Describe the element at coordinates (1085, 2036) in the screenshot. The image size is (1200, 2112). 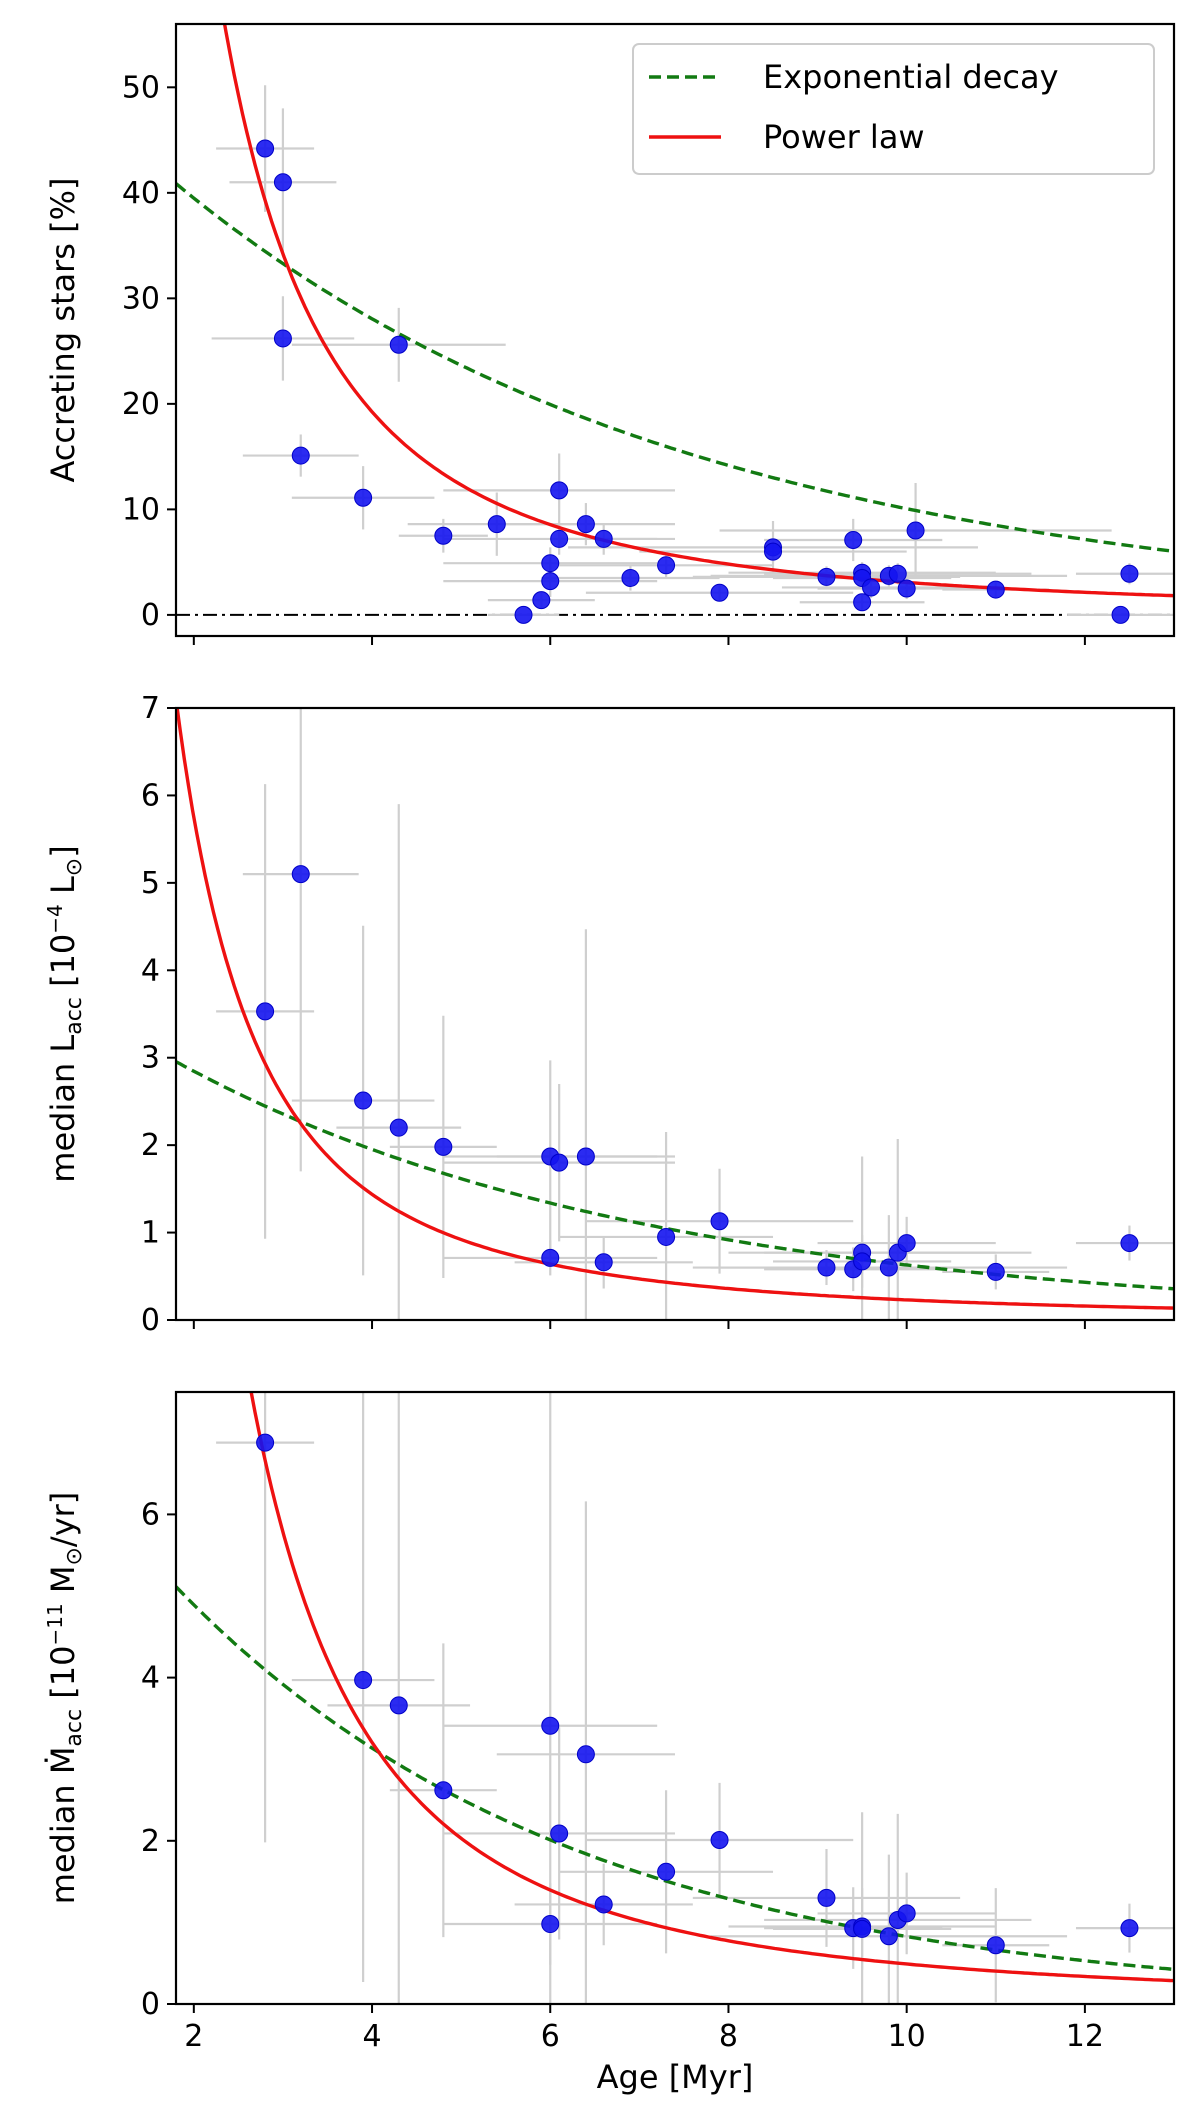
I see `x-tick-label: 12` at that location.